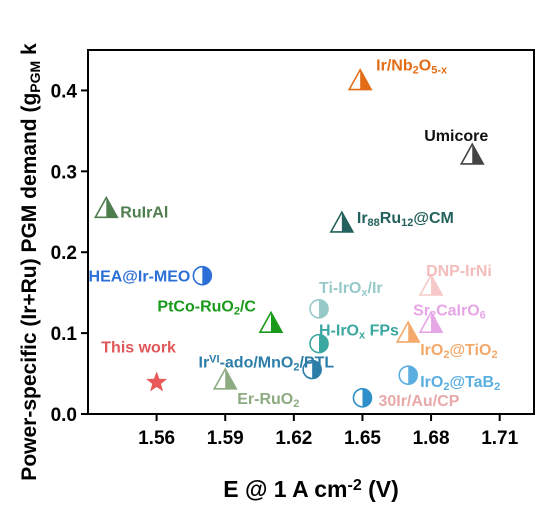  What do you see at coordinates (459, 271) in the screenshot?
I see `point-label: DNP-IrNi` at bounding box center [459, 271].